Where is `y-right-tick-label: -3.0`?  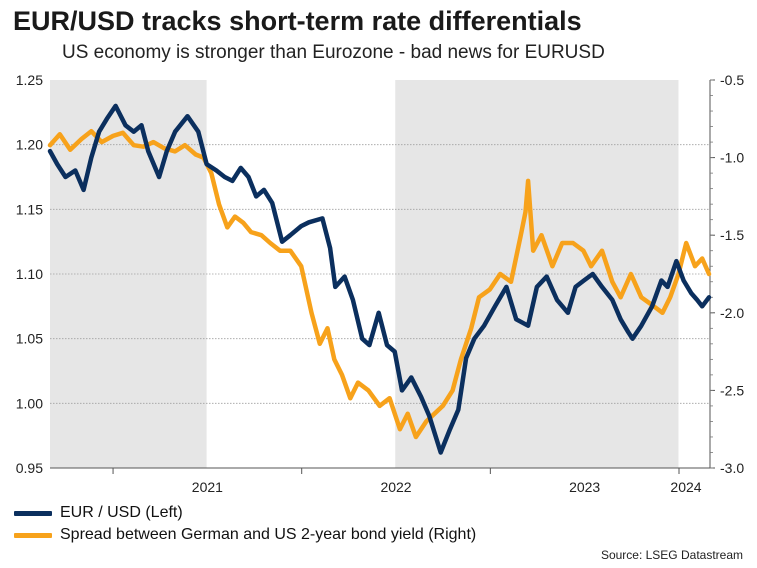 y-right-tick-label: -3.0 is located at coordinates (732, 468).